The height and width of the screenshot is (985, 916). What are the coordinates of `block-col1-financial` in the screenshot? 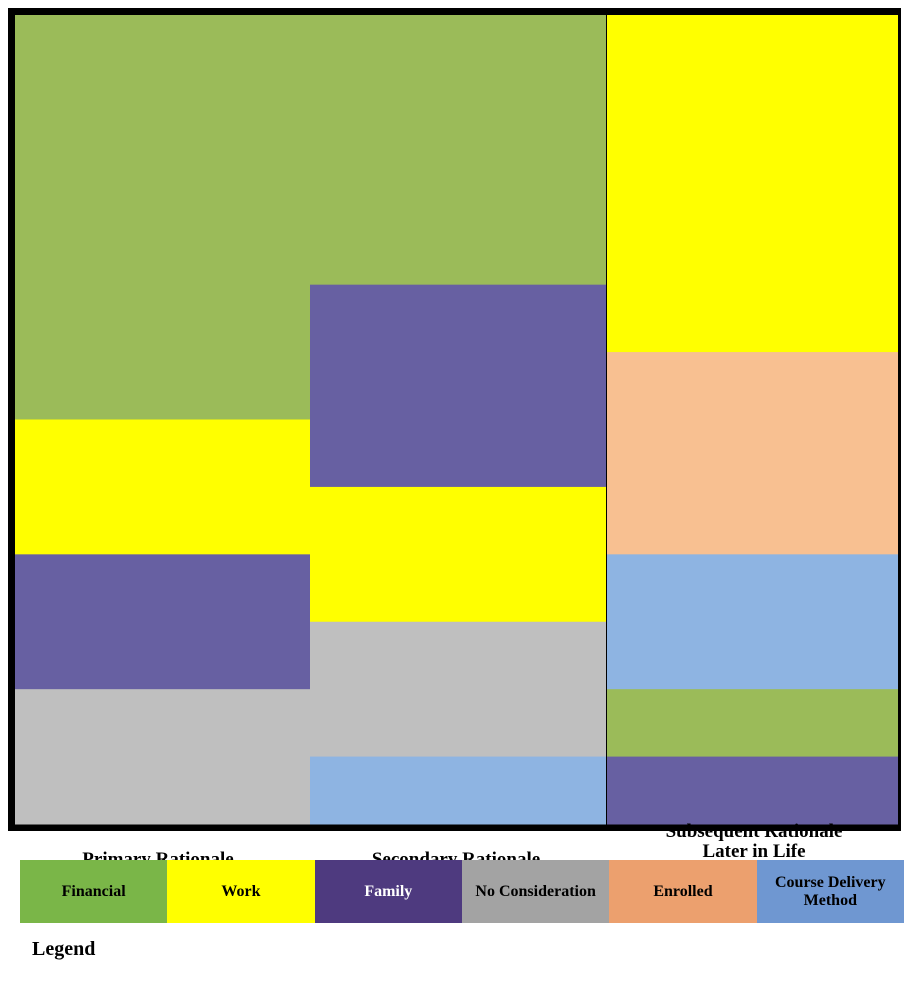 It's located at (162, 217).